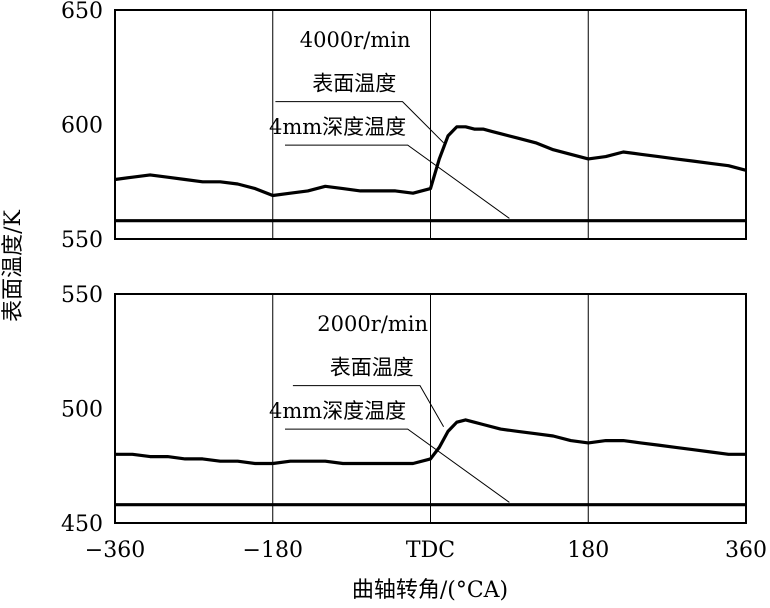 This screenshot has width=770, height=608. I want to click on bottom-annotation-2: 4mm深度温度, so click(337, 411).